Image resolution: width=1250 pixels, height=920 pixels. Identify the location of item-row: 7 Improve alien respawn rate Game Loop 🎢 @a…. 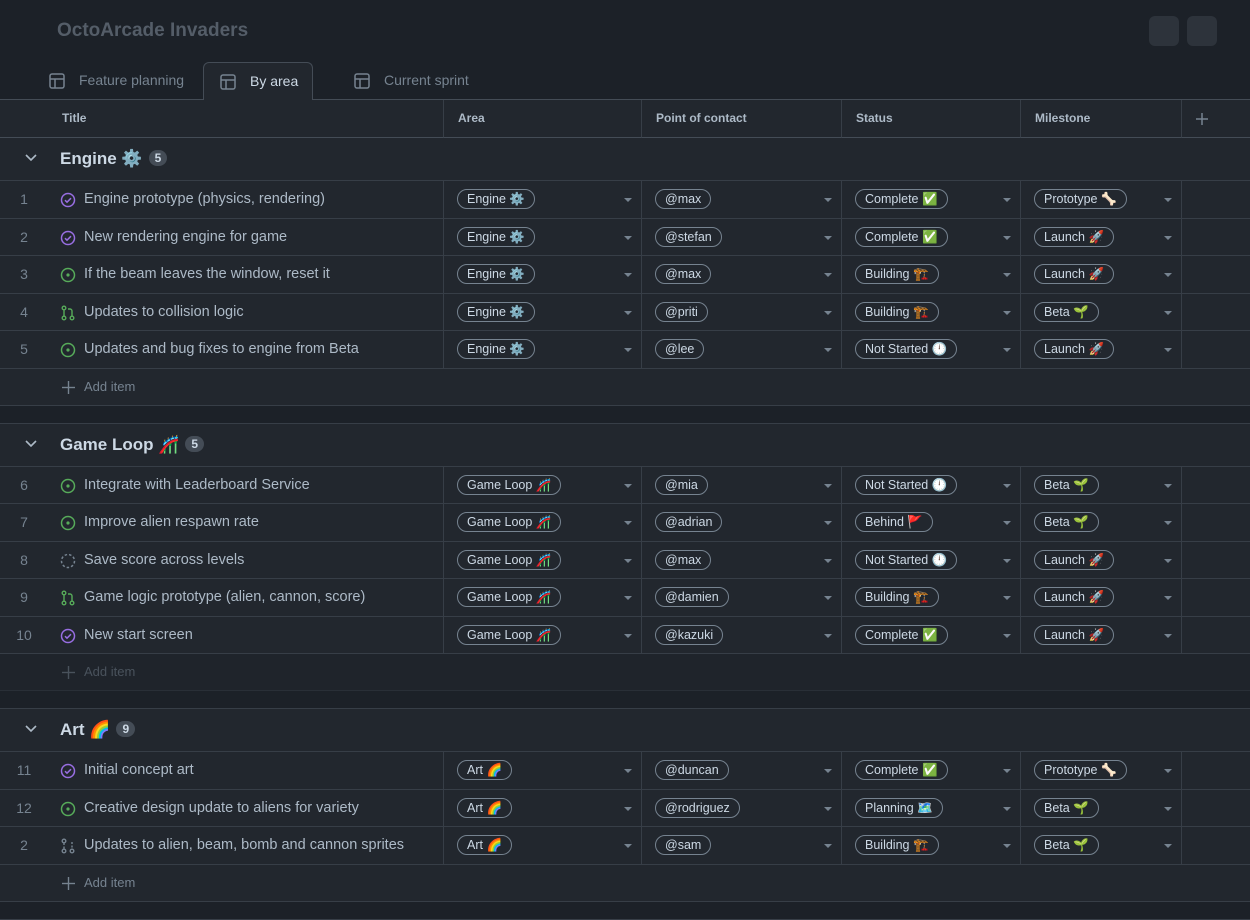
(625, 523).